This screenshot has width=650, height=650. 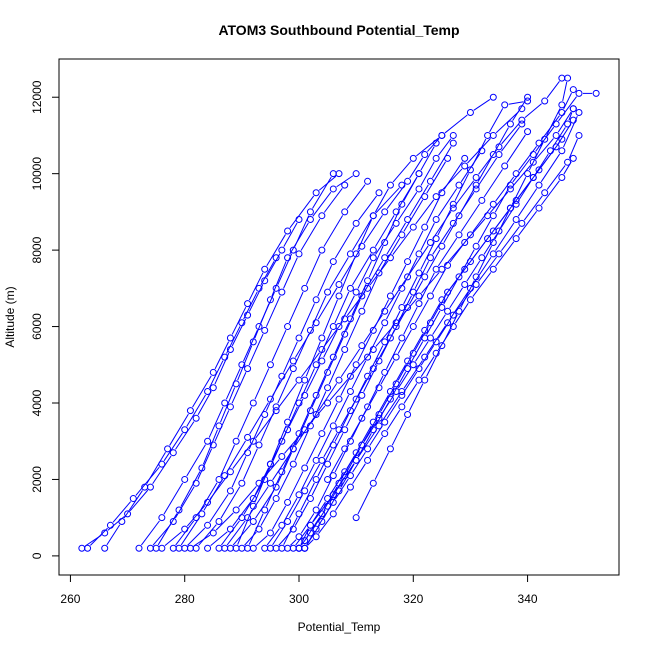 What do you see at coordinates (338, 30) in the screenshot?
I see `chart-title: ATOM3 Southbound Potential_Temp` at bounding box center [338, 30].